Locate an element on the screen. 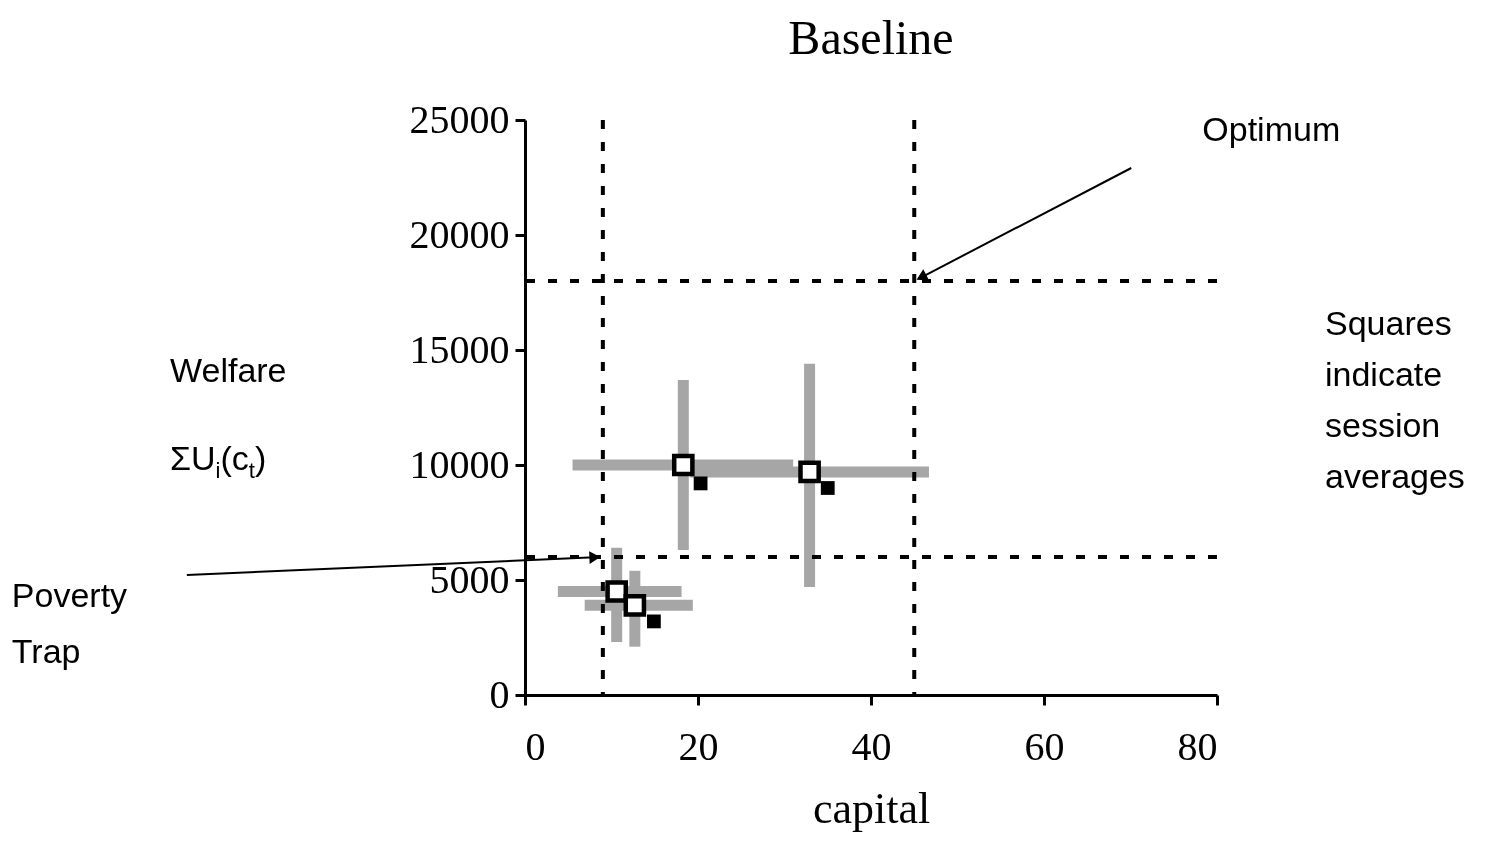 The height and width of the screenshot is (867, 1507). x-tick-label: 0 is located at coordinates (535, 746).